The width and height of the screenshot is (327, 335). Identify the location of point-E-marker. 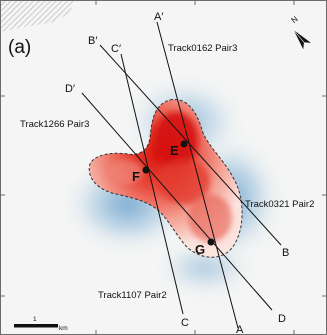
(184, 144).